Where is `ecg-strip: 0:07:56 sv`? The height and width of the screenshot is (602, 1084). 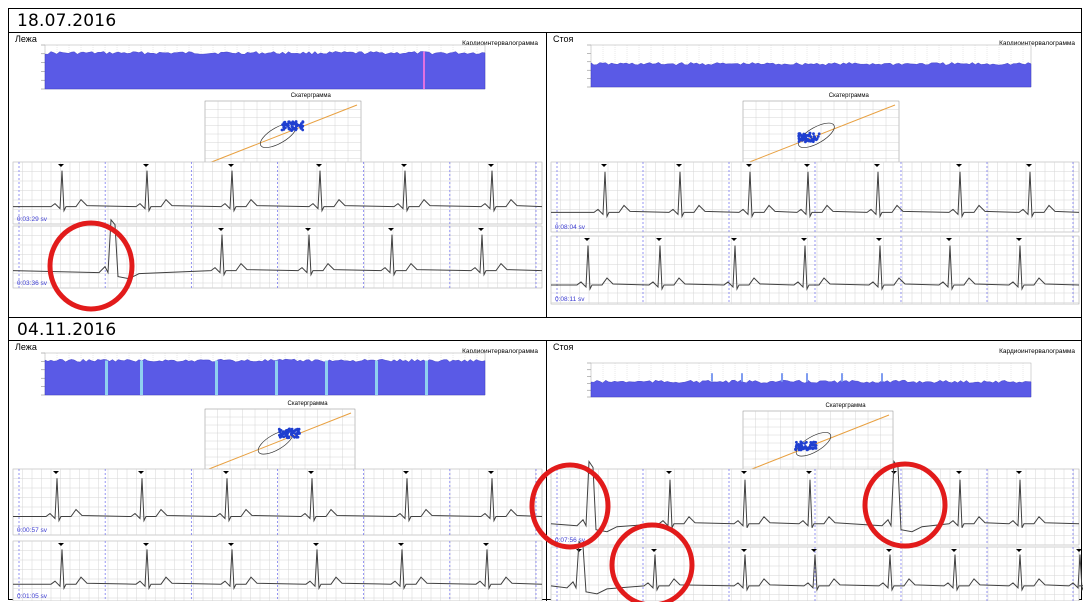
ecg-strip: 0:07:56 sv is located at coordinates (815, 502).